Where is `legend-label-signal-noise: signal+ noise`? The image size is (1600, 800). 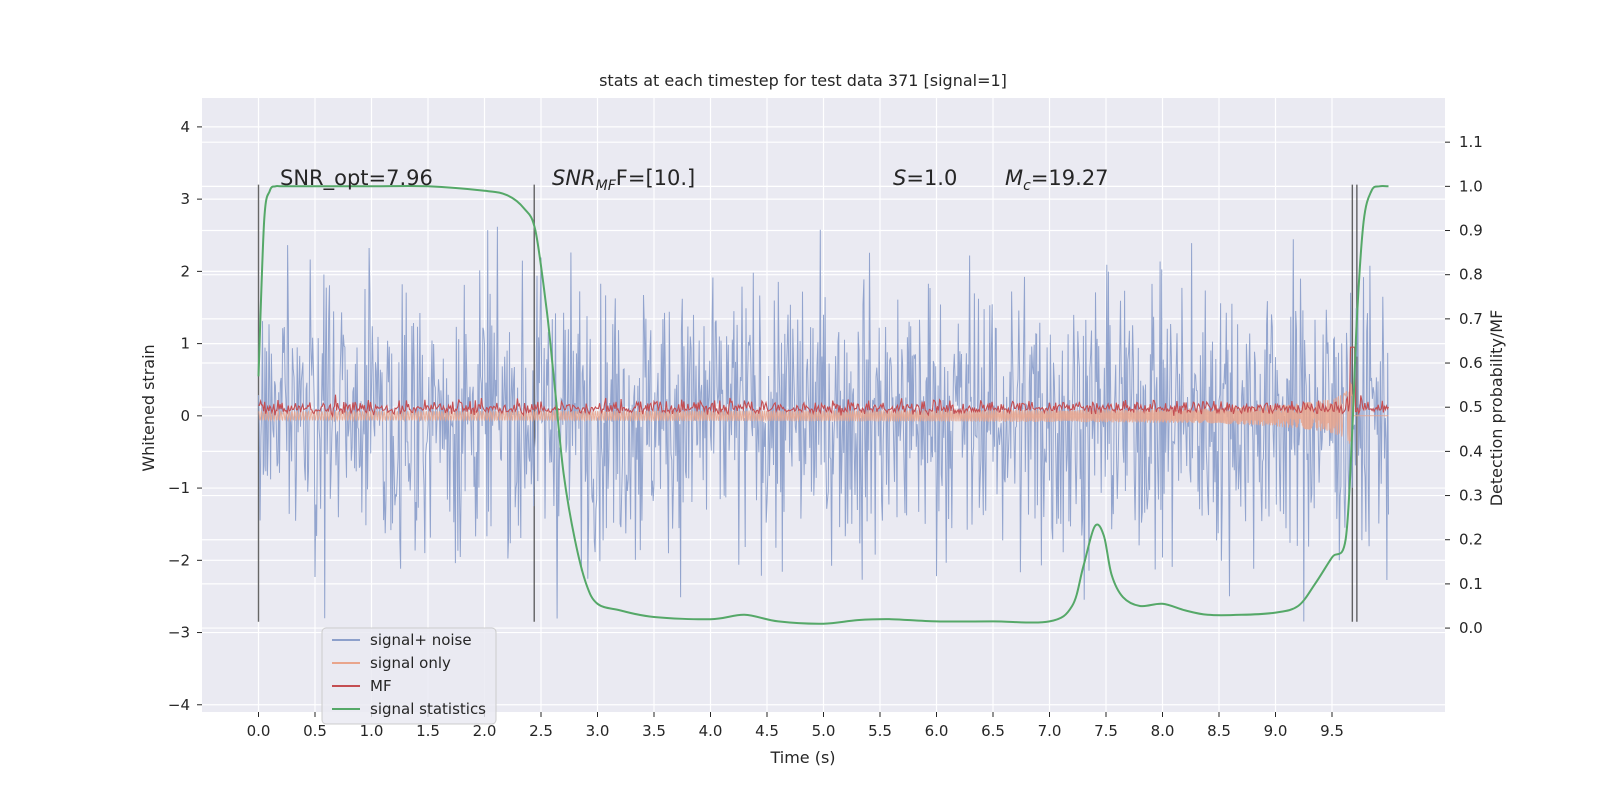
legend-label-signal-noise: signal+ noise is located at coordinates (421, 640).